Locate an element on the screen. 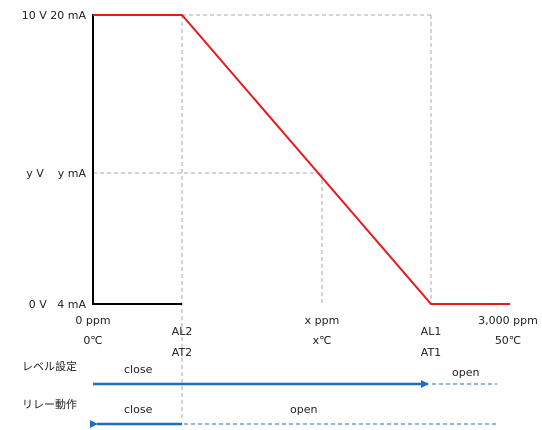 This screenshot has width=542, height=430. level-setting-label: レベル設定 is located at coordinates (49, 366).